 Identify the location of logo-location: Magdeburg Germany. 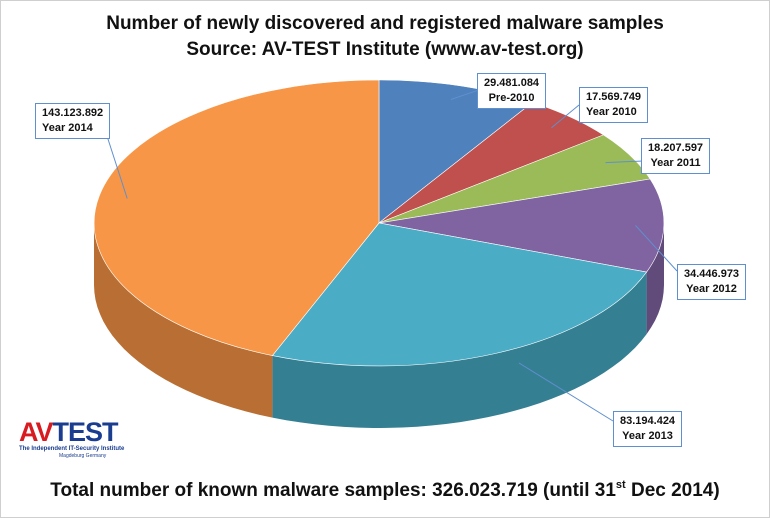
(83, 456).